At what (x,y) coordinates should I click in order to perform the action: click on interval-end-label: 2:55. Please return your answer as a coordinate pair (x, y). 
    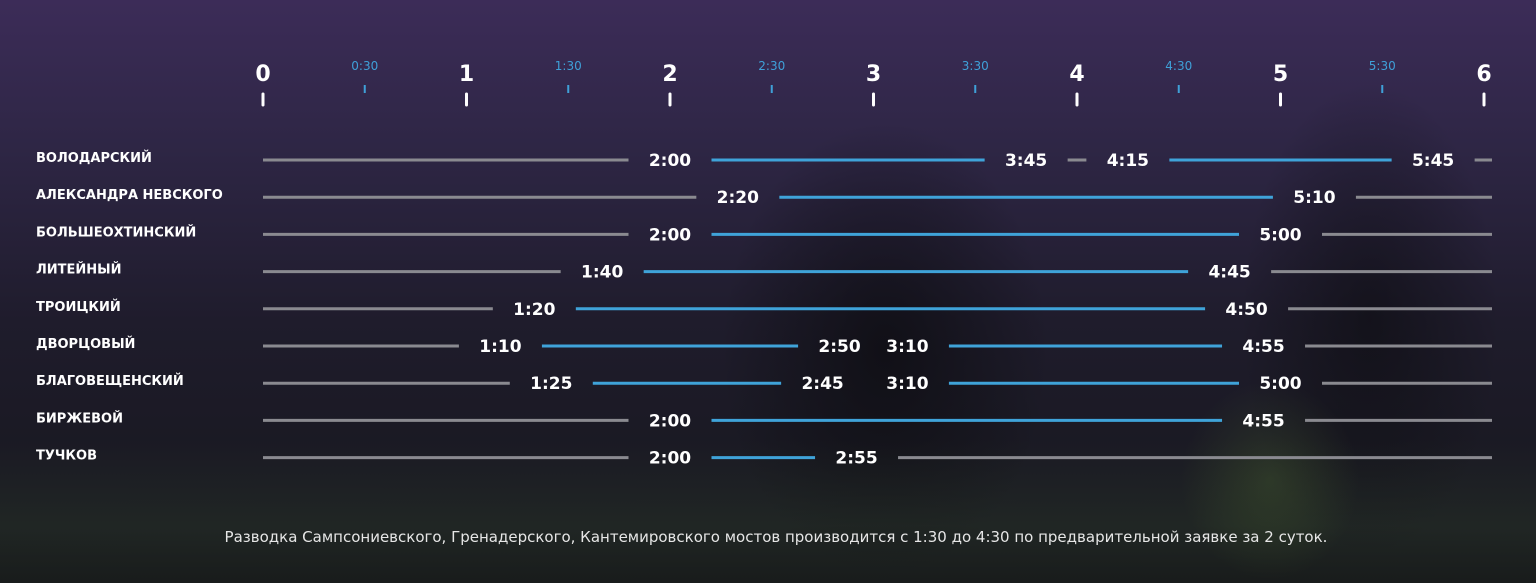
    Looking at the image, I should click on (856, 459).